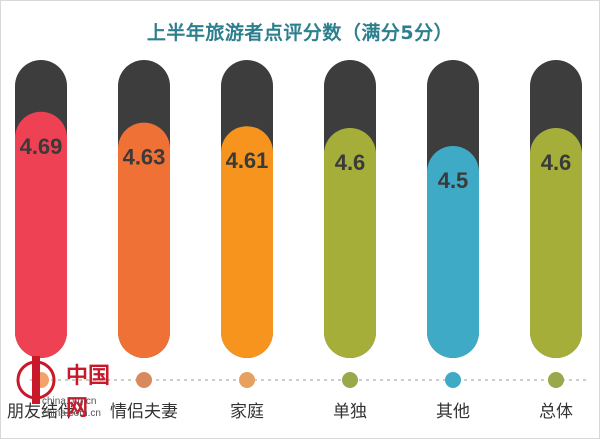  Describe the element at coordinates (556, 412) in the screenshot. I see `category-label: 总体` at that location.